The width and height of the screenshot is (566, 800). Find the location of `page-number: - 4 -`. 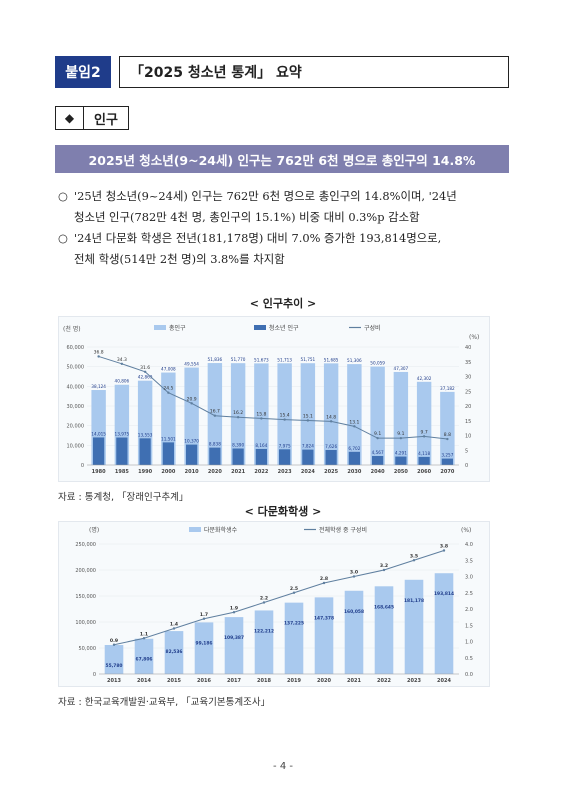

page-number: - 4 - is located at coordinates (283, 766).